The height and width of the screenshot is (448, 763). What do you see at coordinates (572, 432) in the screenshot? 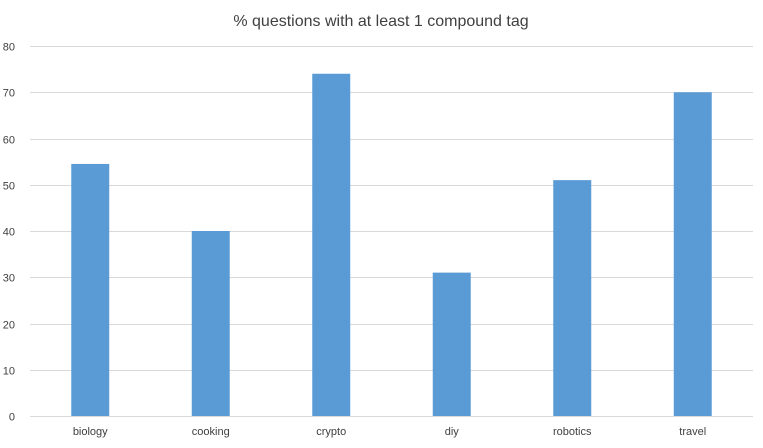
I see `x-tick-label: robotics` at bounding box center [572, 432].